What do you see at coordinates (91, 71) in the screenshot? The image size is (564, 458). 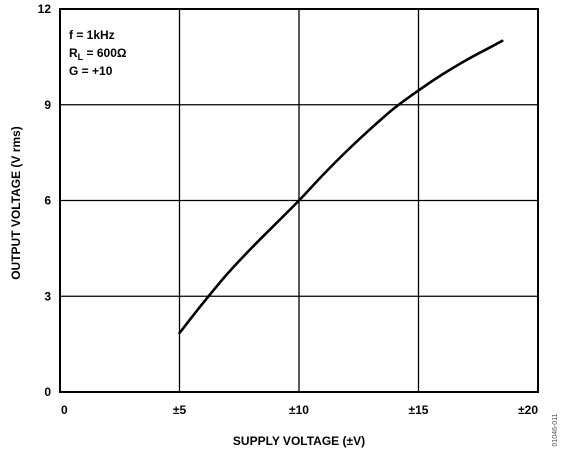 I see `condition-gain: G = +10` at bounding box center [91, 71].